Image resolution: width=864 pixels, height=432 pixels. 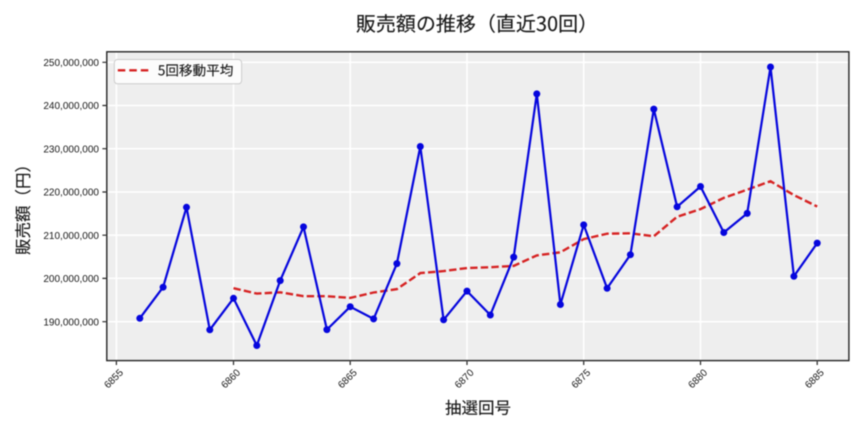 I want to click on svg-text: 210,000,000, so click(x=71, y=236).